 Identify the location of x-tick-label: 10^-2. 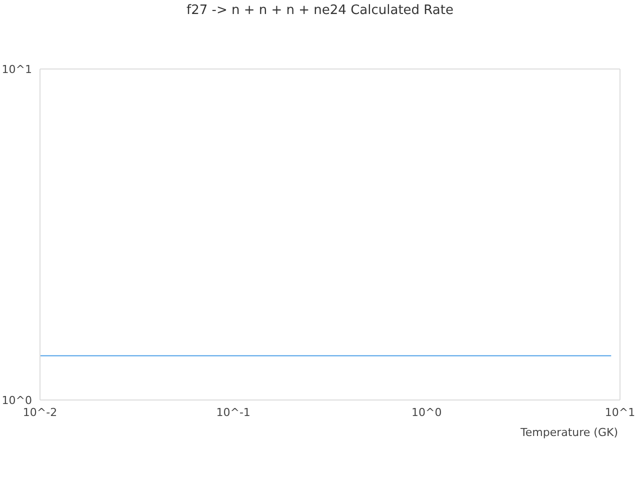
(40, 412).